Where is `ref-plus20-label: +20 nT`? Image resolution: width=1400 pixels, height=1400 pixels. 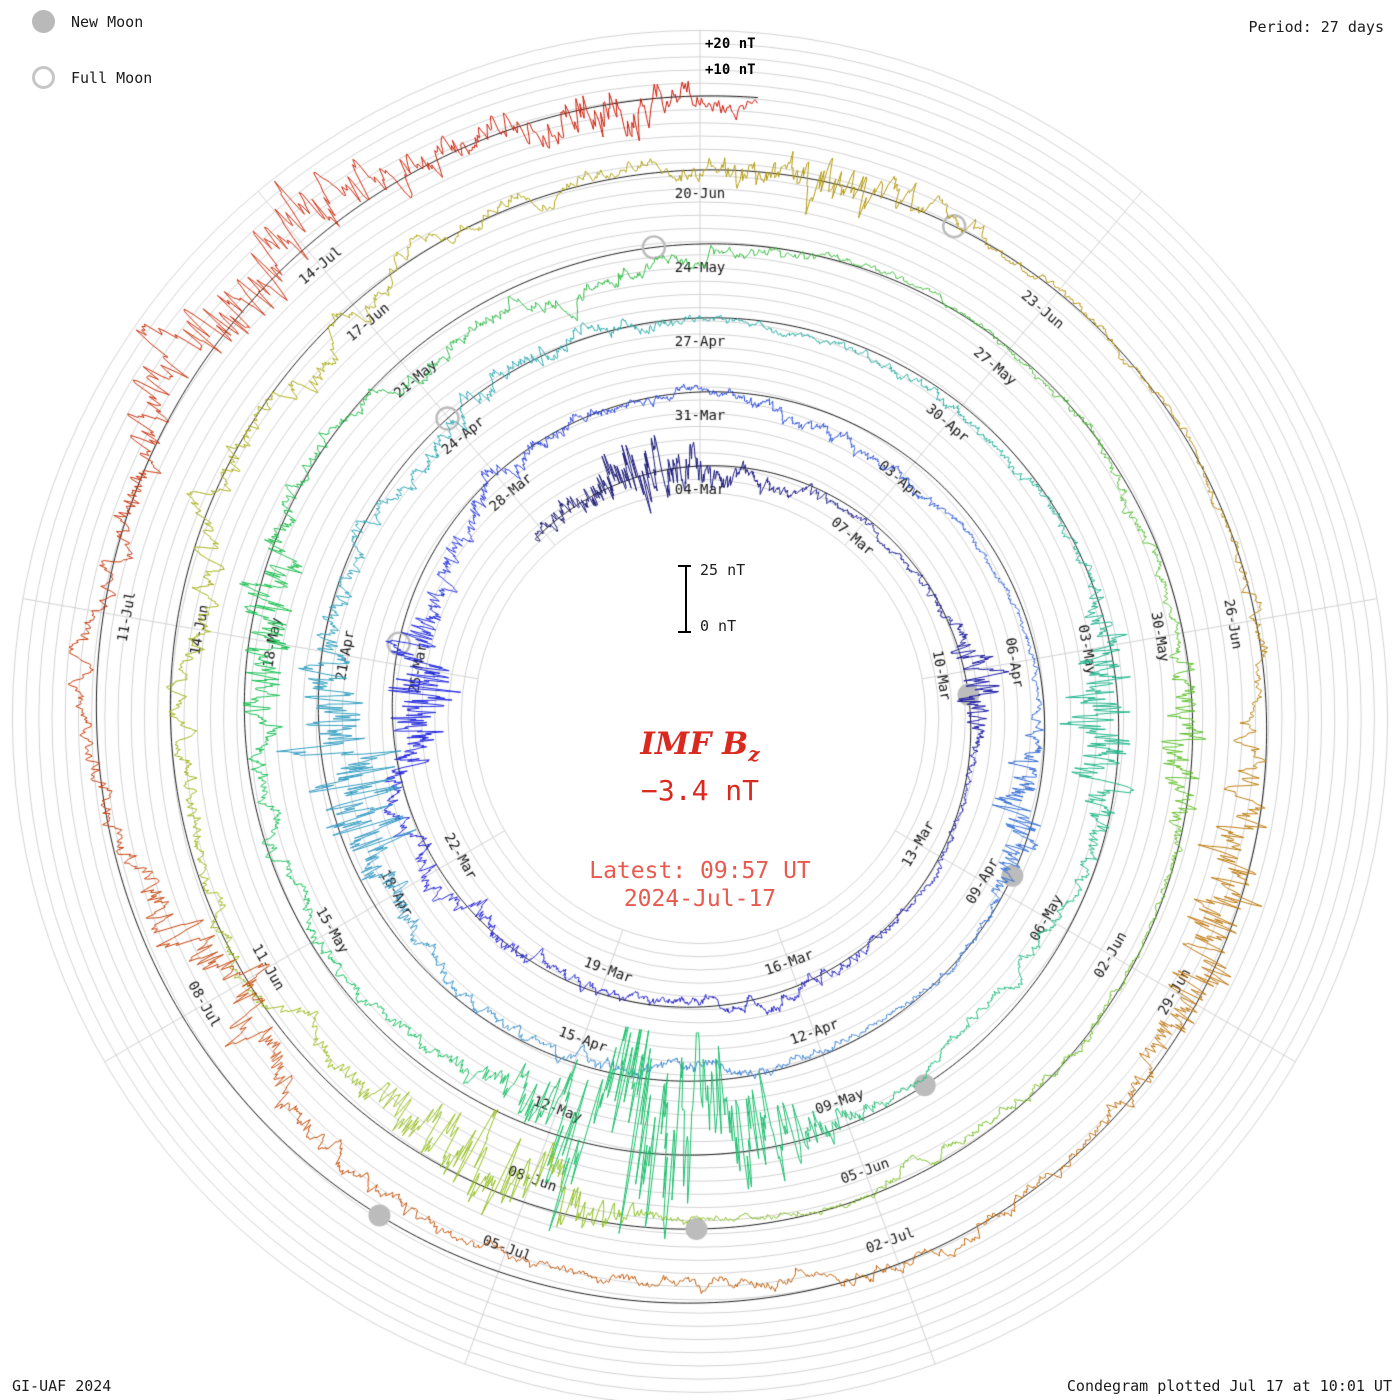 ref-plus20-label: +20 nT is located at coordinates (730, 44).